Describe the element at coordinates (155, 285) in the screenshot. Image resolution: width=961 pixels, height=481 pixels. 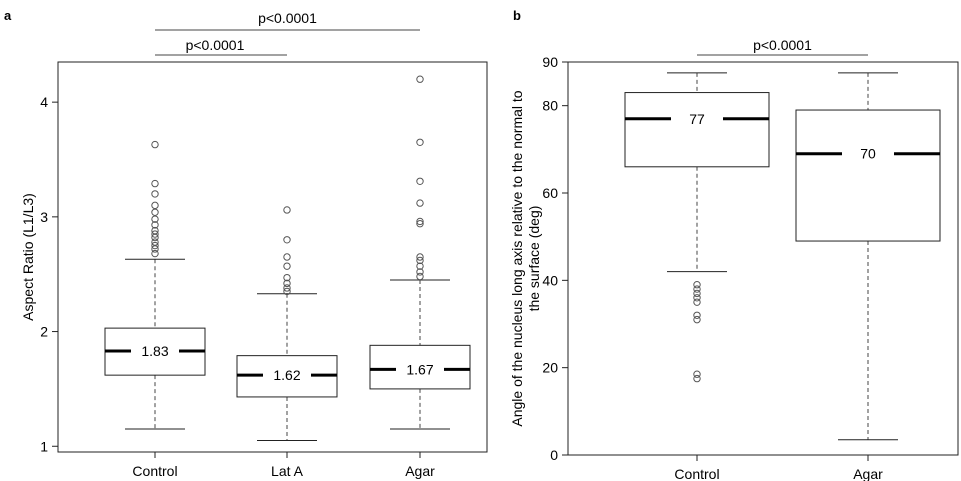
I see `box-control: 1.83` at that location.